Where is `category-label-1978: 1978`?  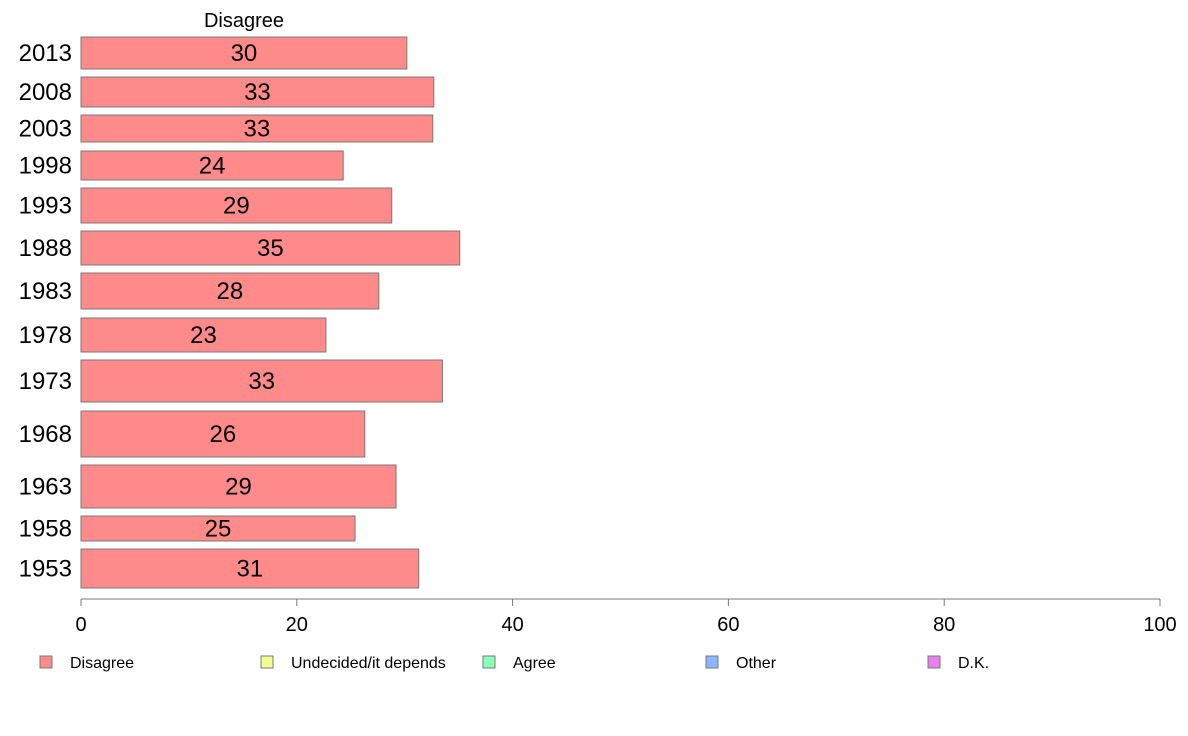
category-label-1978: 1978 is located at coordinates (45, 335).